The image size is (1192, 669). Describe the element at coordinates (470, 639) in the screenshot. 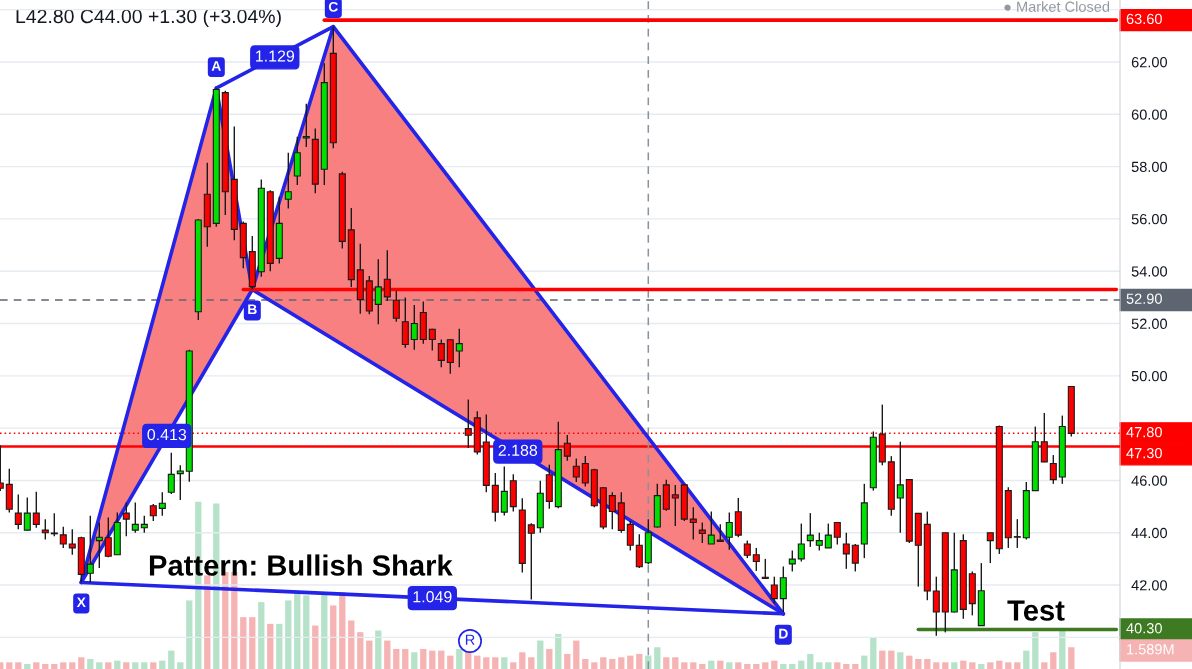

I see `annotation: R` at that location.